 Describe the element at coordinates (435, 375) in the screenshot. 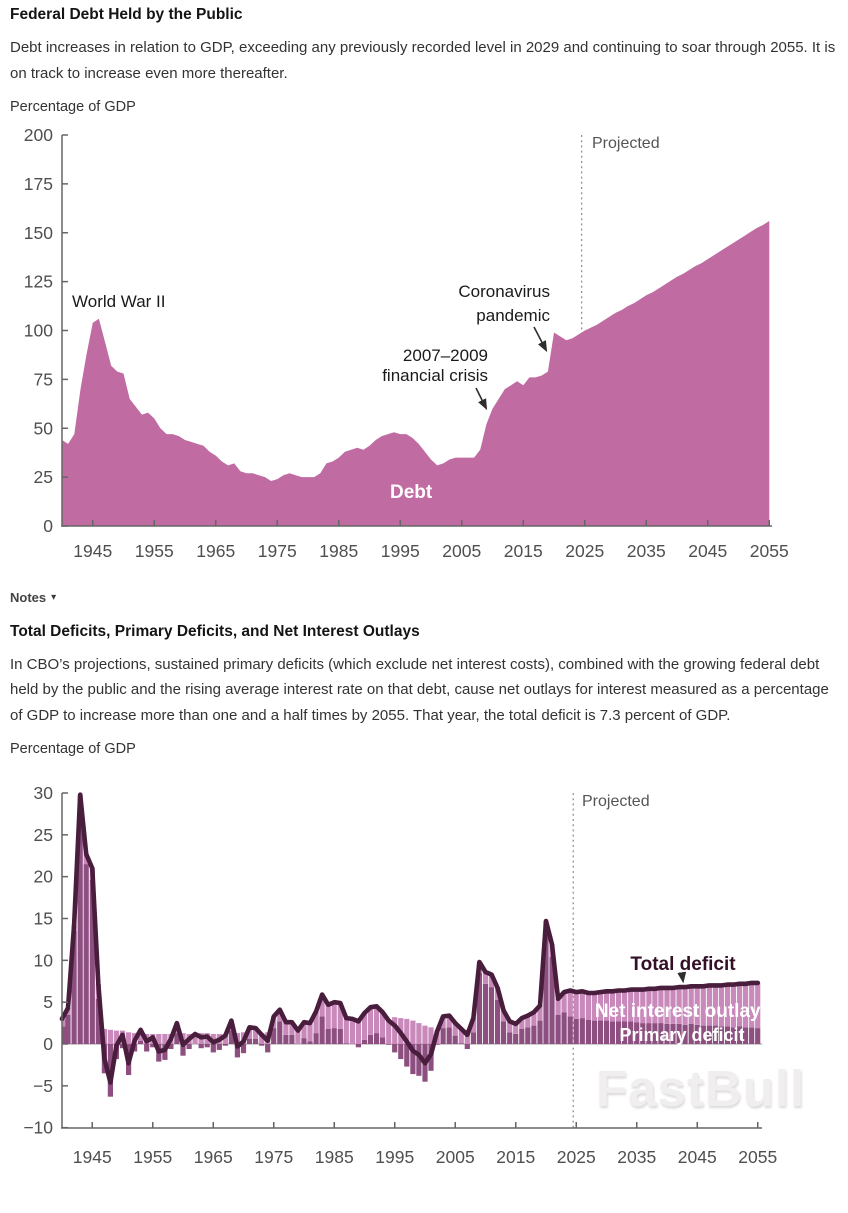

I see `annotation-financial-crisis-line2: financial crisis` at that location.